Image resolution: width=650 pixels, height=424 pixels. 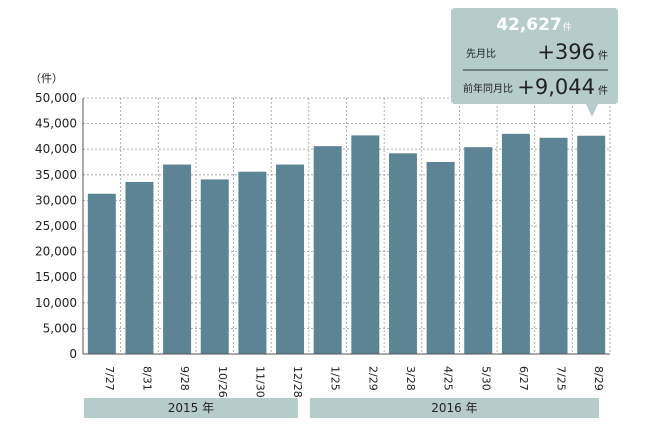 I want to click on x-tick-label: 8/31, so click(x=146, y=378).